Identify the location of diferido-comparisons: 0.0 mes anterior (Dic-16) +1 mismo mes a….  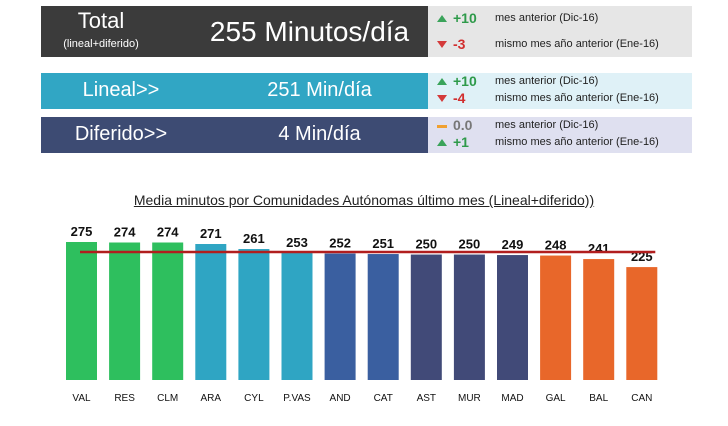
(560, 135).